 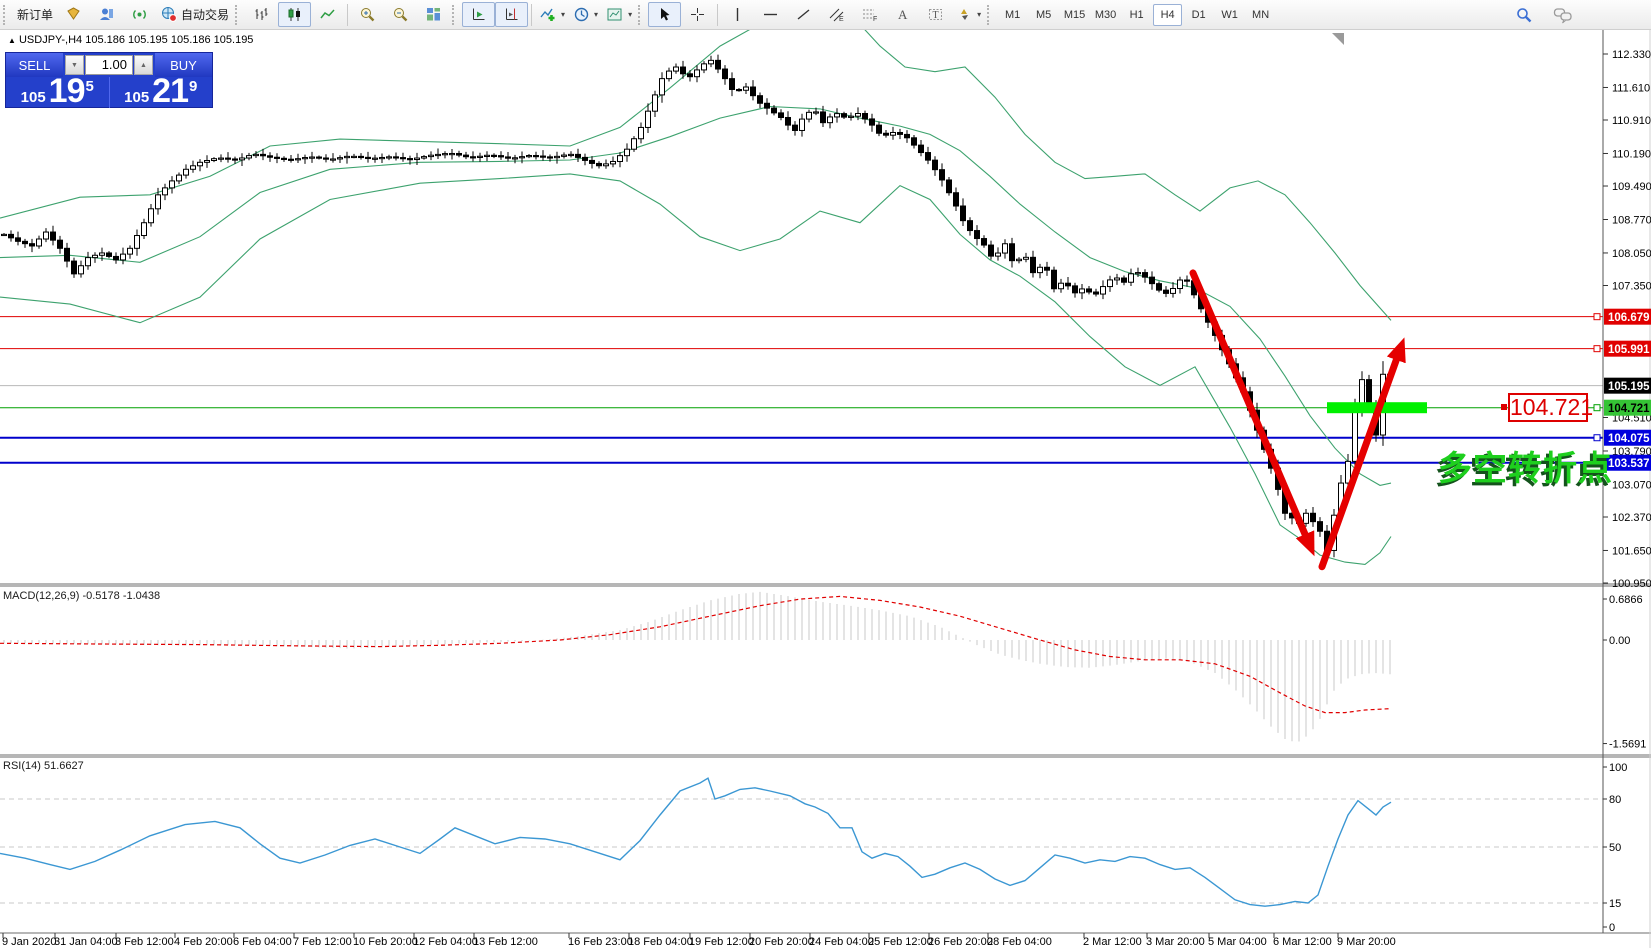 What do you see at coordinates (1112, 942) in the screenshot?
I see `time-label: 2 Mar 12:00` at bounding box center [1112, 942].